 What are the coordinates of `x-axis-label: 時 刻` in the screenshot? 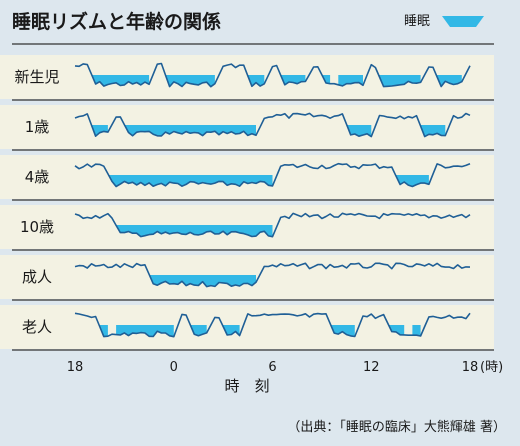 It's located at (246, 386).